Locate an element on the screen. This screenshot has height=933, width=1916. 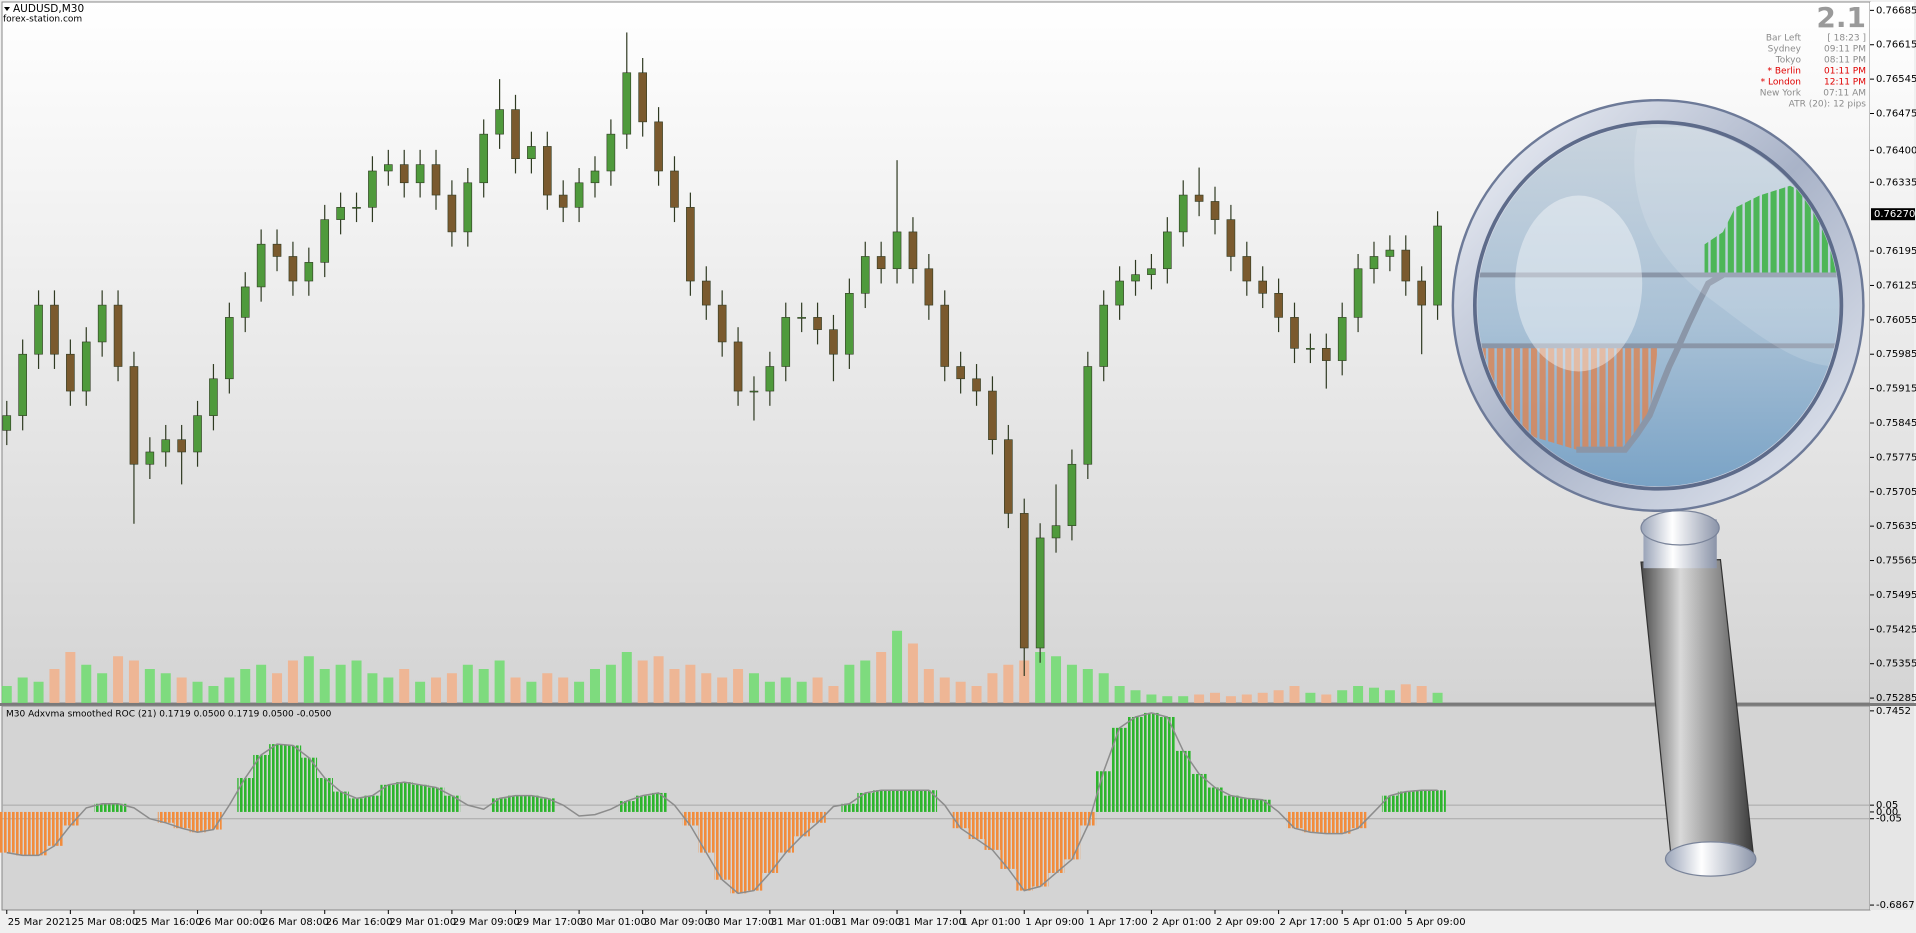
y-tick-label: 0.75915 is located at coordinates (1896, 389).